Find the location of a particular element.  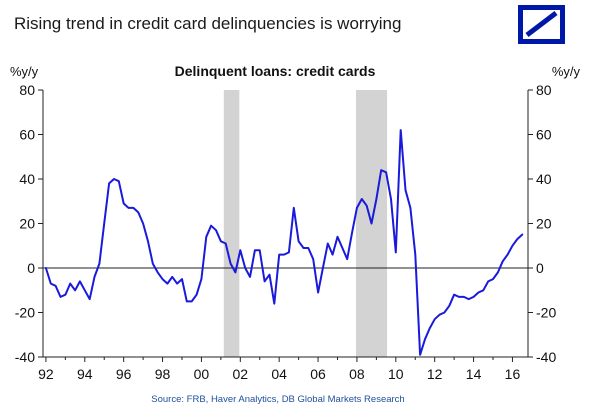

x-tick-label: 04 is located at coordinates (279, 374).